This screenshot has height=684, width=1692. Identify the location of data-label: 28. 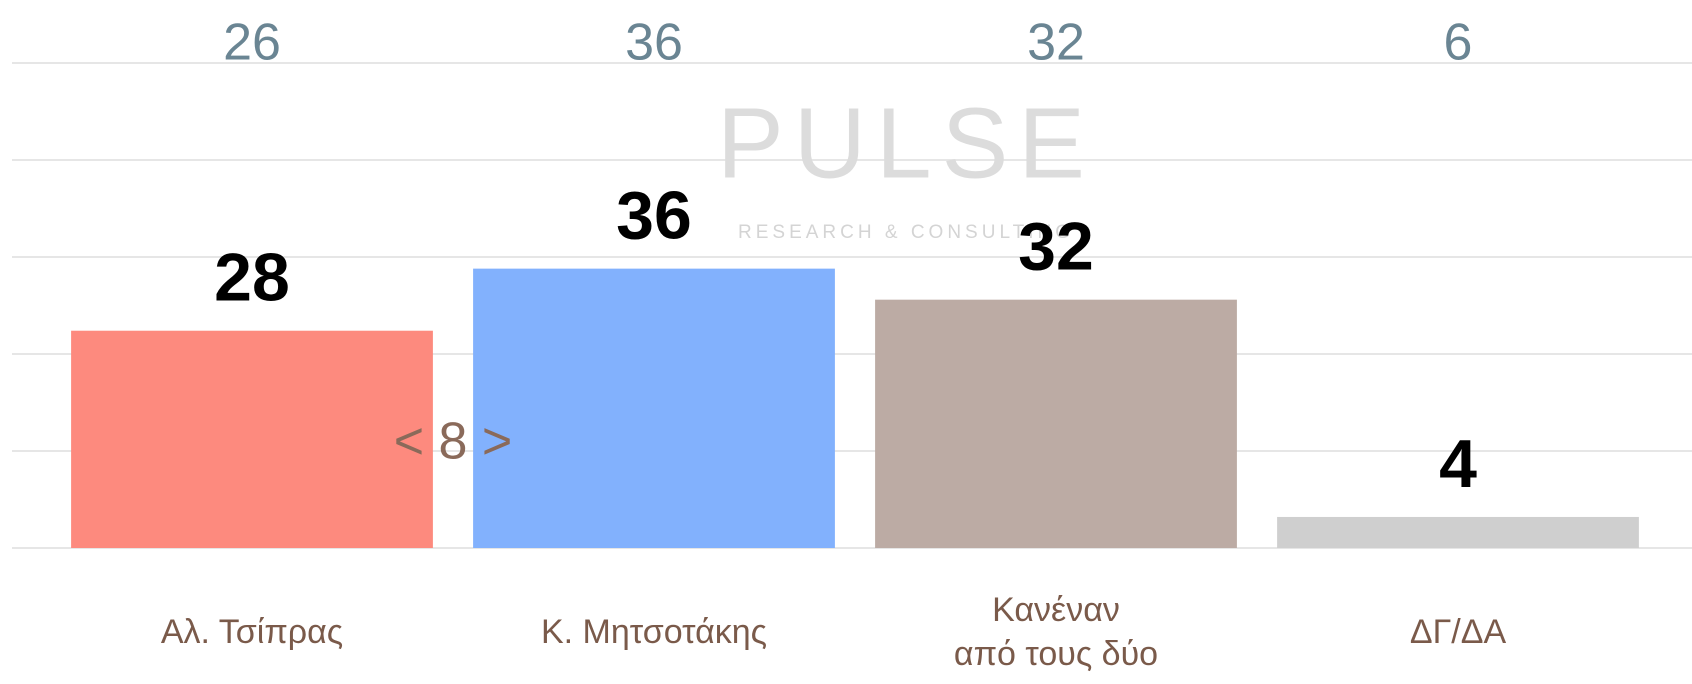
(252, 278).